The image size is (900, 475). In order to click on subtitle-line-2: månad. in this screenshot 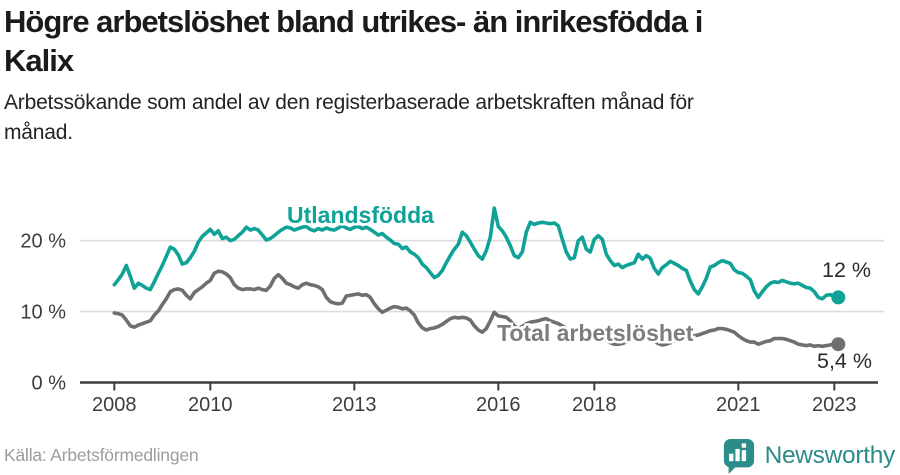, I will do `click(38, 132)`.